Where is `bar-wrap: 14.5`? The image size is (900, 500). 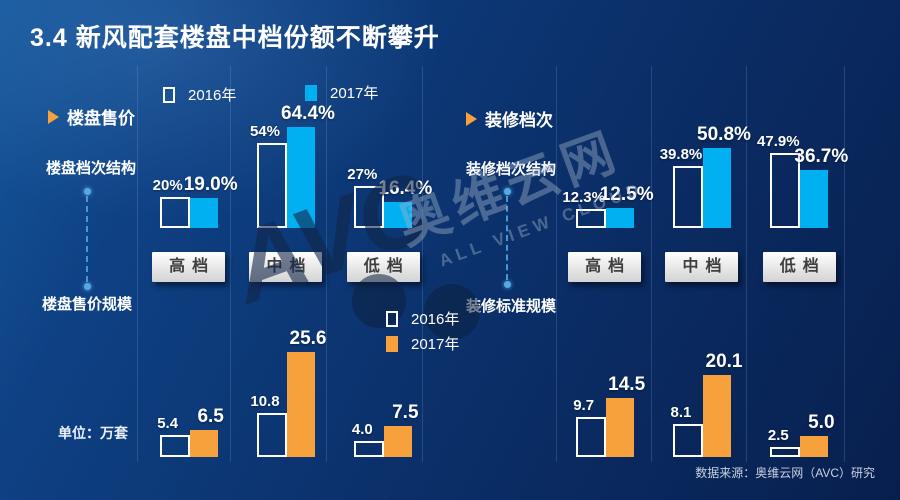
bar-wrap: 14.5 is located at coordinates (625, 415).